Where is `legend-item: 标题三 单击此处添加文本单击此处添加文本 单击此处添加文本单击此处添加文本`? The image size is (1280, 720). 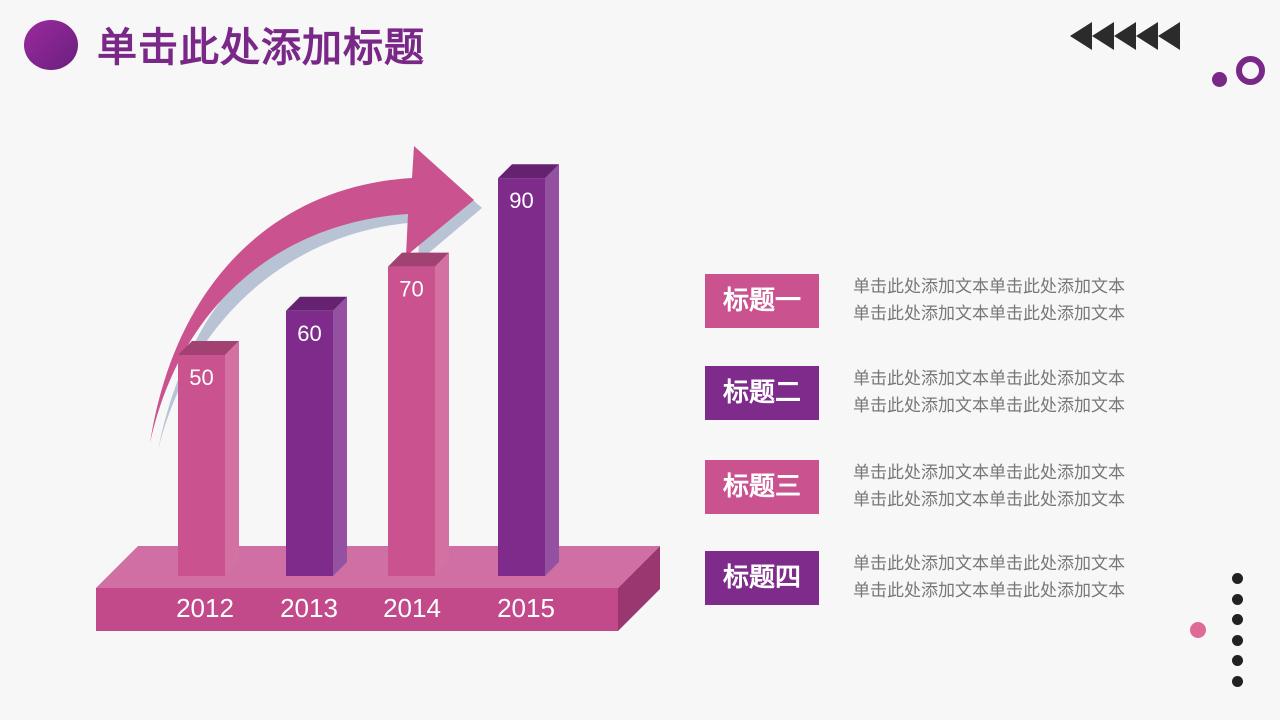
legend-item: 标题三 单击此处添加文本单击此处添加文本 单击此处添加文本单击此处添加文本 is located at coordinates (935, 487).